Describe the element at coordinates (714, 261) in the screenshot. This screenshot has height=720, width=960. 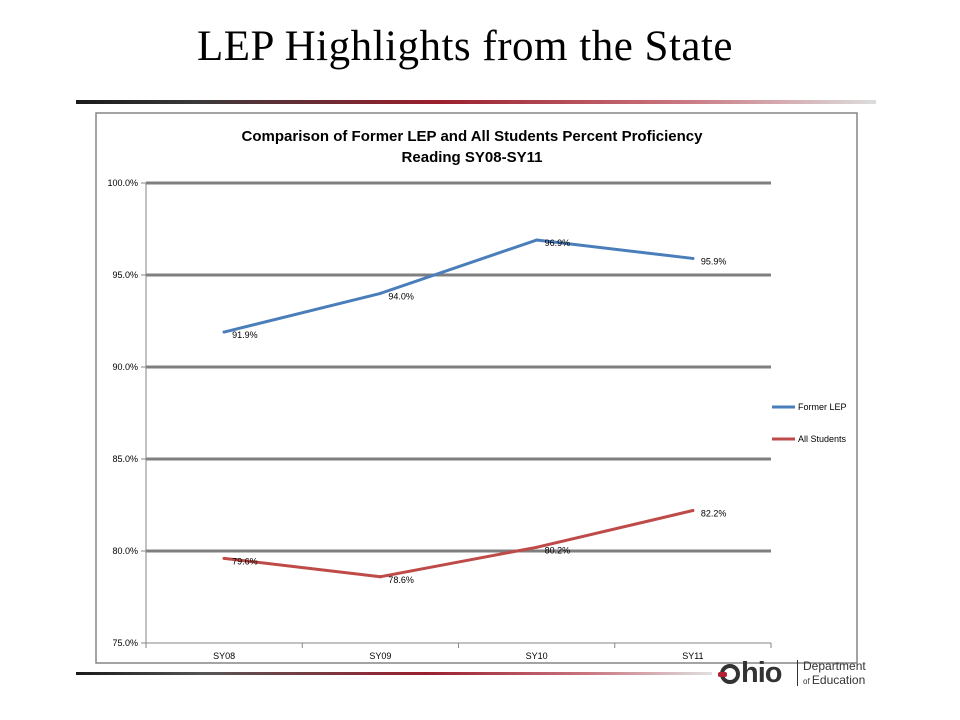
I see `data-label: 95.9%` at that location.